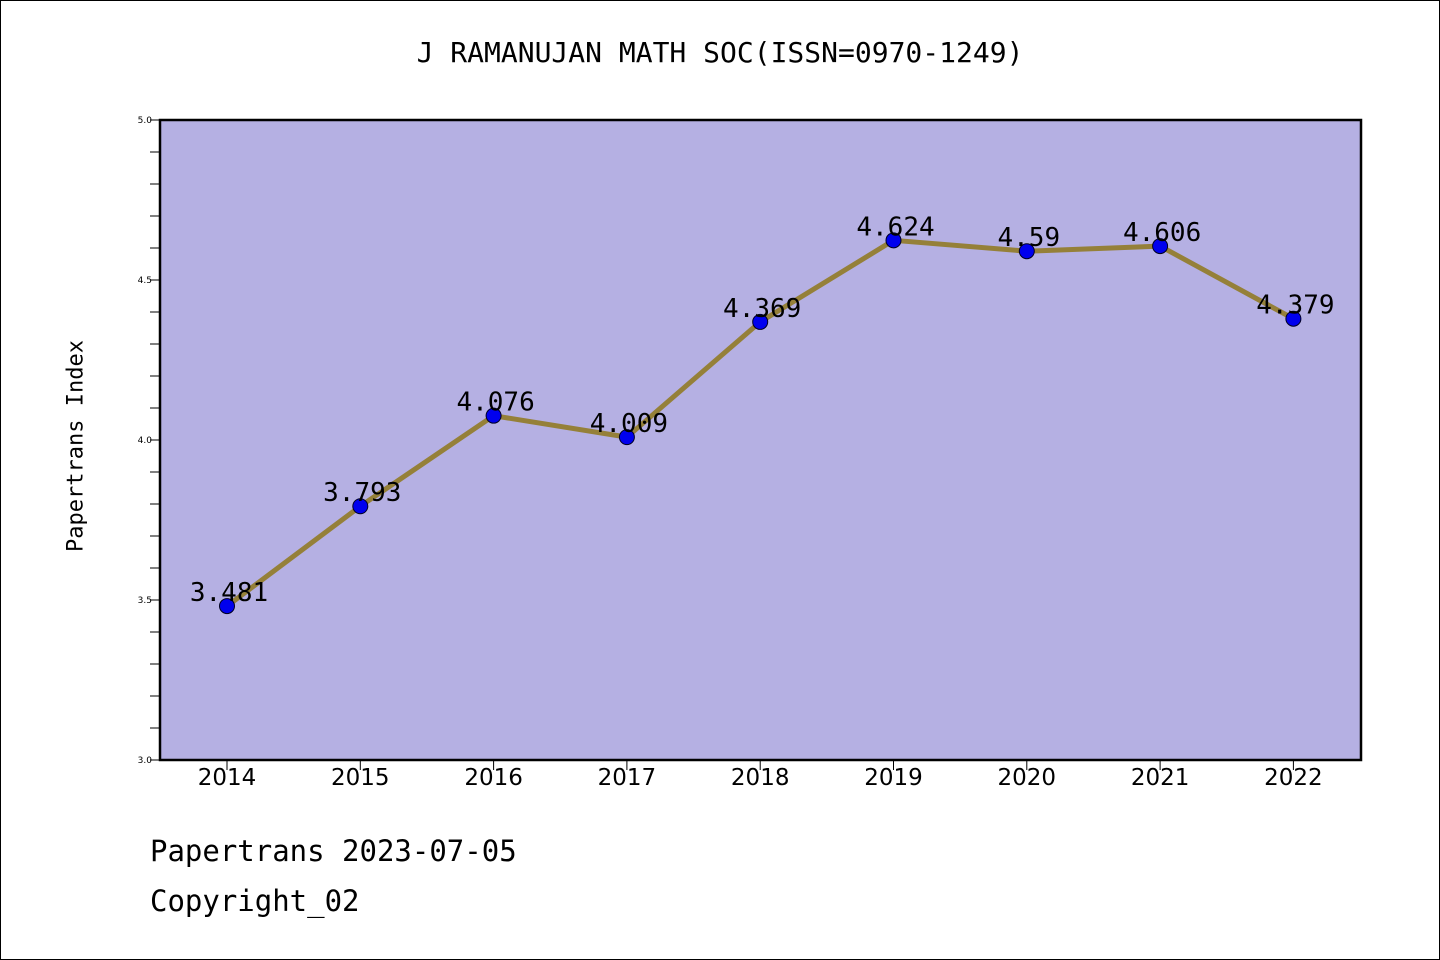 This screenshot has width=1440, height=960. What do you see at coordinates (893, 778) in the screenshot?
I see `x-tick-label: 2019` at bounding box center [893, 778].